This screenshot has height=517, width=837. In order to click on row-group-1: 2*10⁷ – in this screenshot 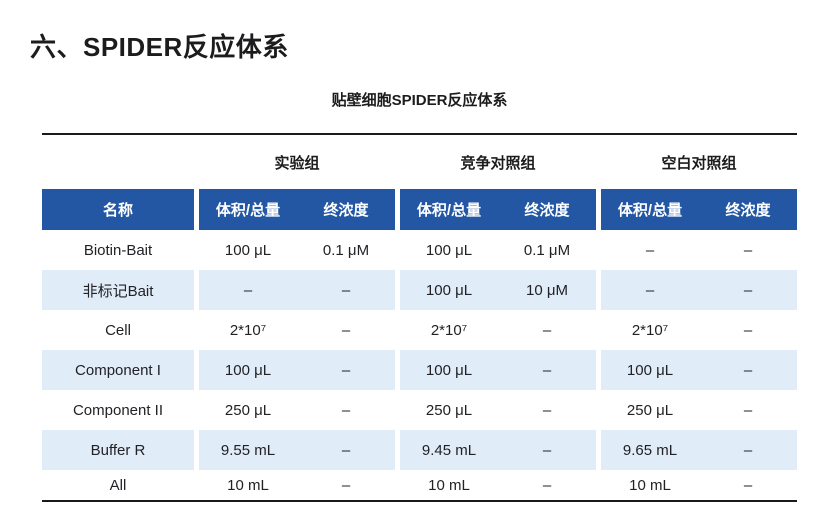, I will do `click(297, 330)`.